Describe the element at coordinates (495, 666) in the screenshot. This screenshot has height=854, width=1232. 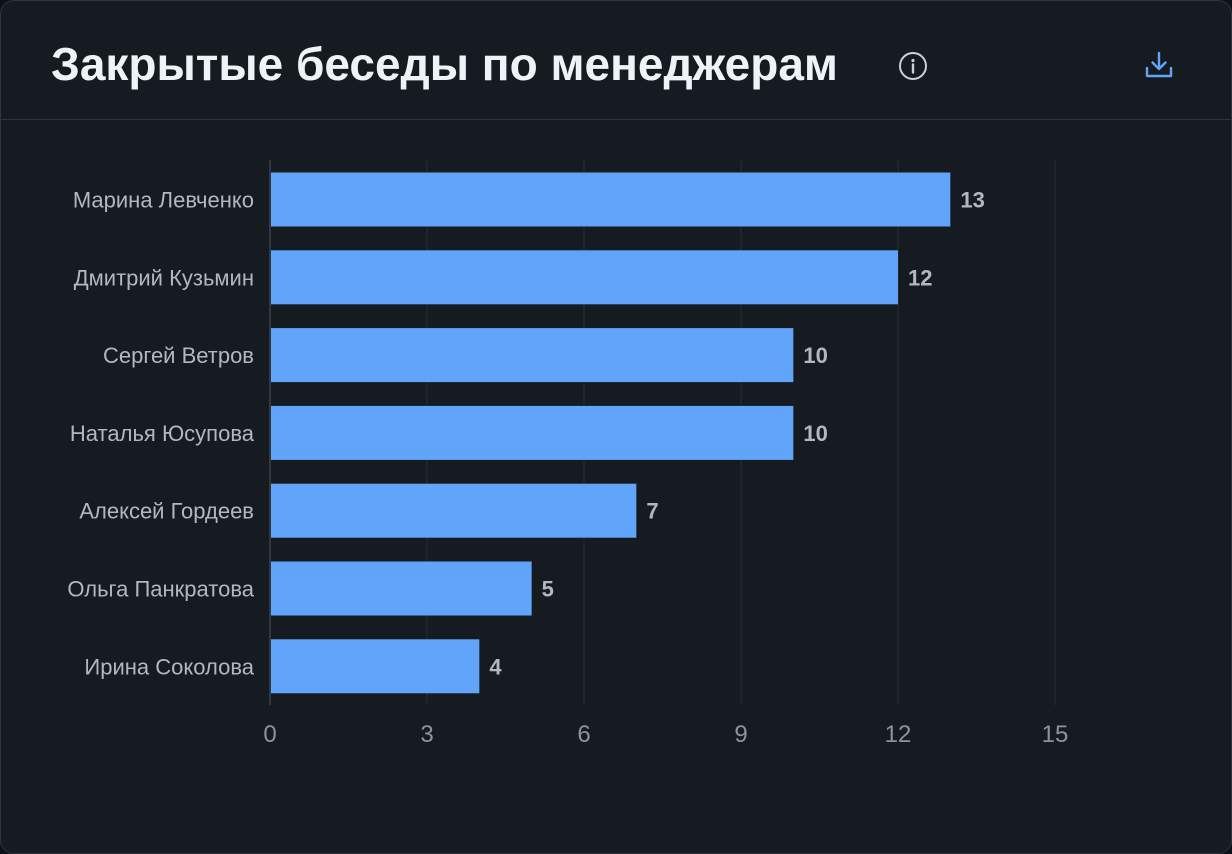
I see `value-label: 4` at that location.